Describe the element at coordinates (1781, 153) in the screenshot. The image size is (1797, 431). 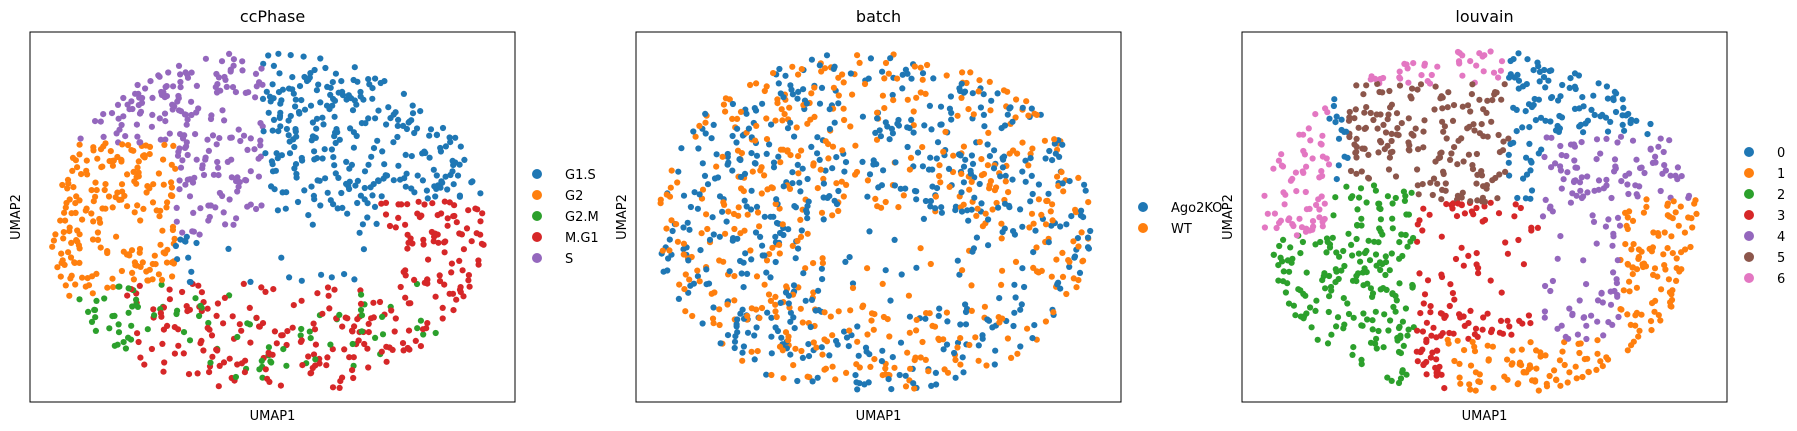
I see `legend-label-0: 0` at that location.